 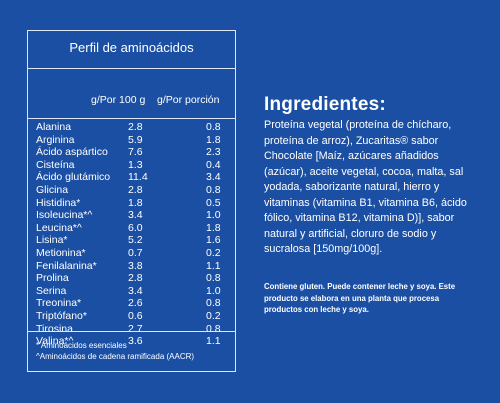 I want to click on value-per-100g: 2.7, so click(x=135, y=328).